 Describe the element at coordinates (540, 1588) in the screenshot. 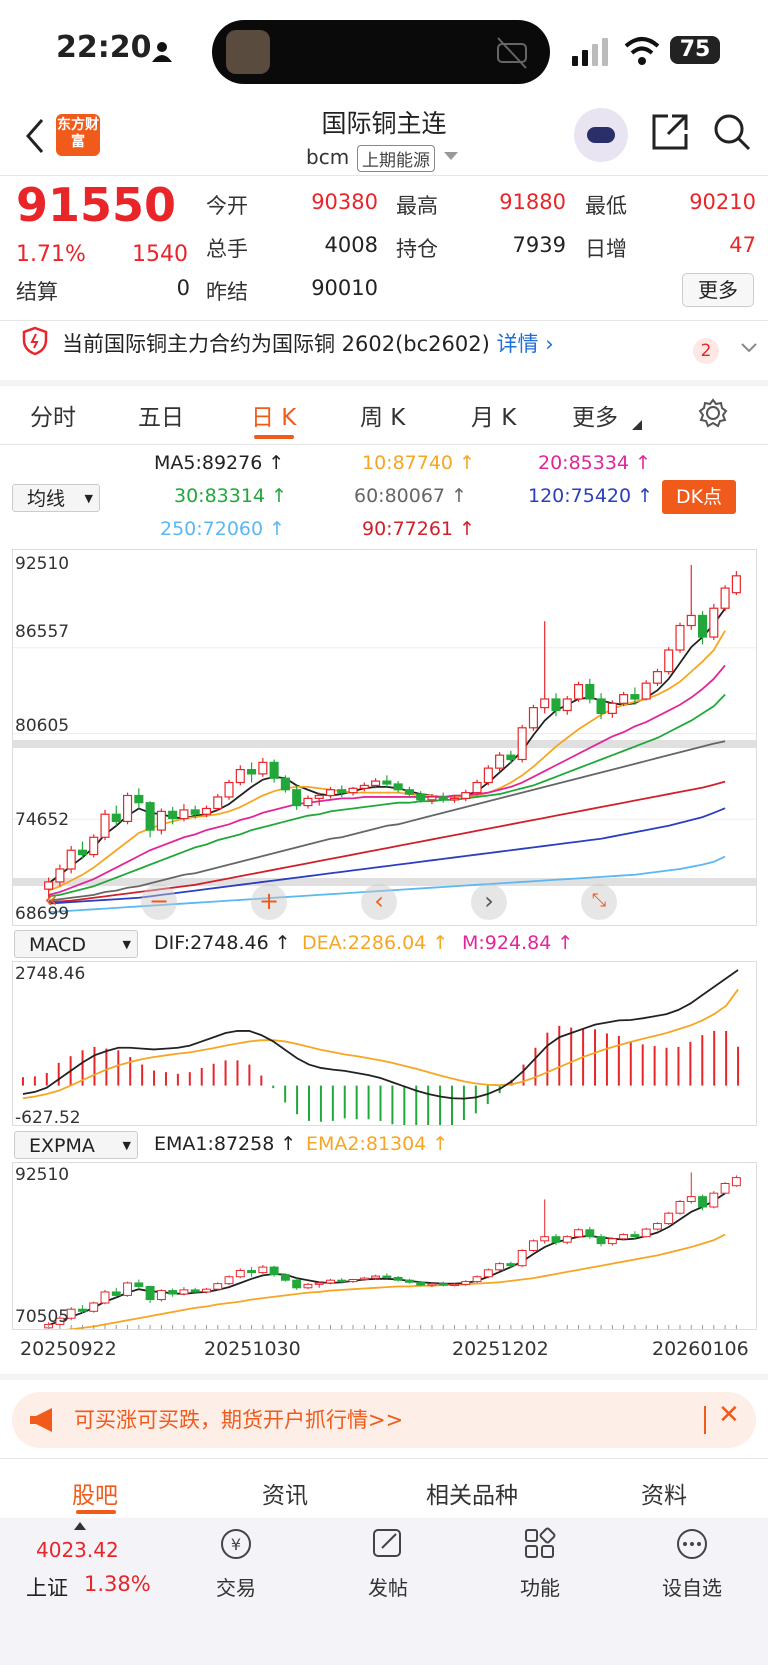

I see `nav-function: 功能` at that location.